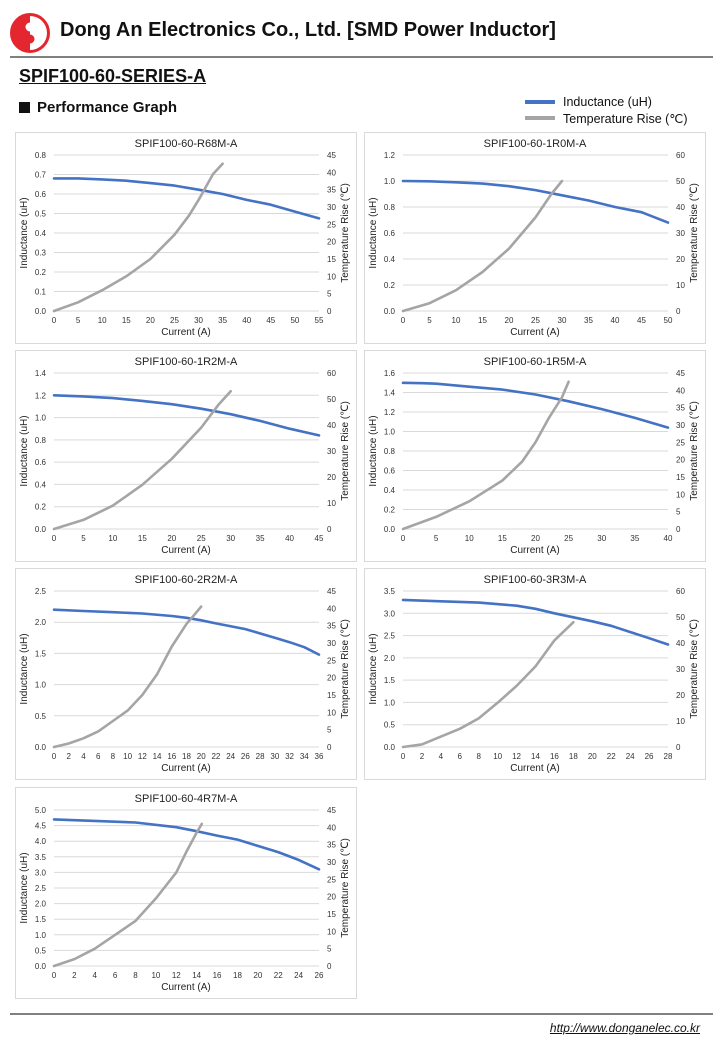 The height and width of the screenshot is (1040, 720). I want to click on y2-tick-label: 50, so click(680, 181).